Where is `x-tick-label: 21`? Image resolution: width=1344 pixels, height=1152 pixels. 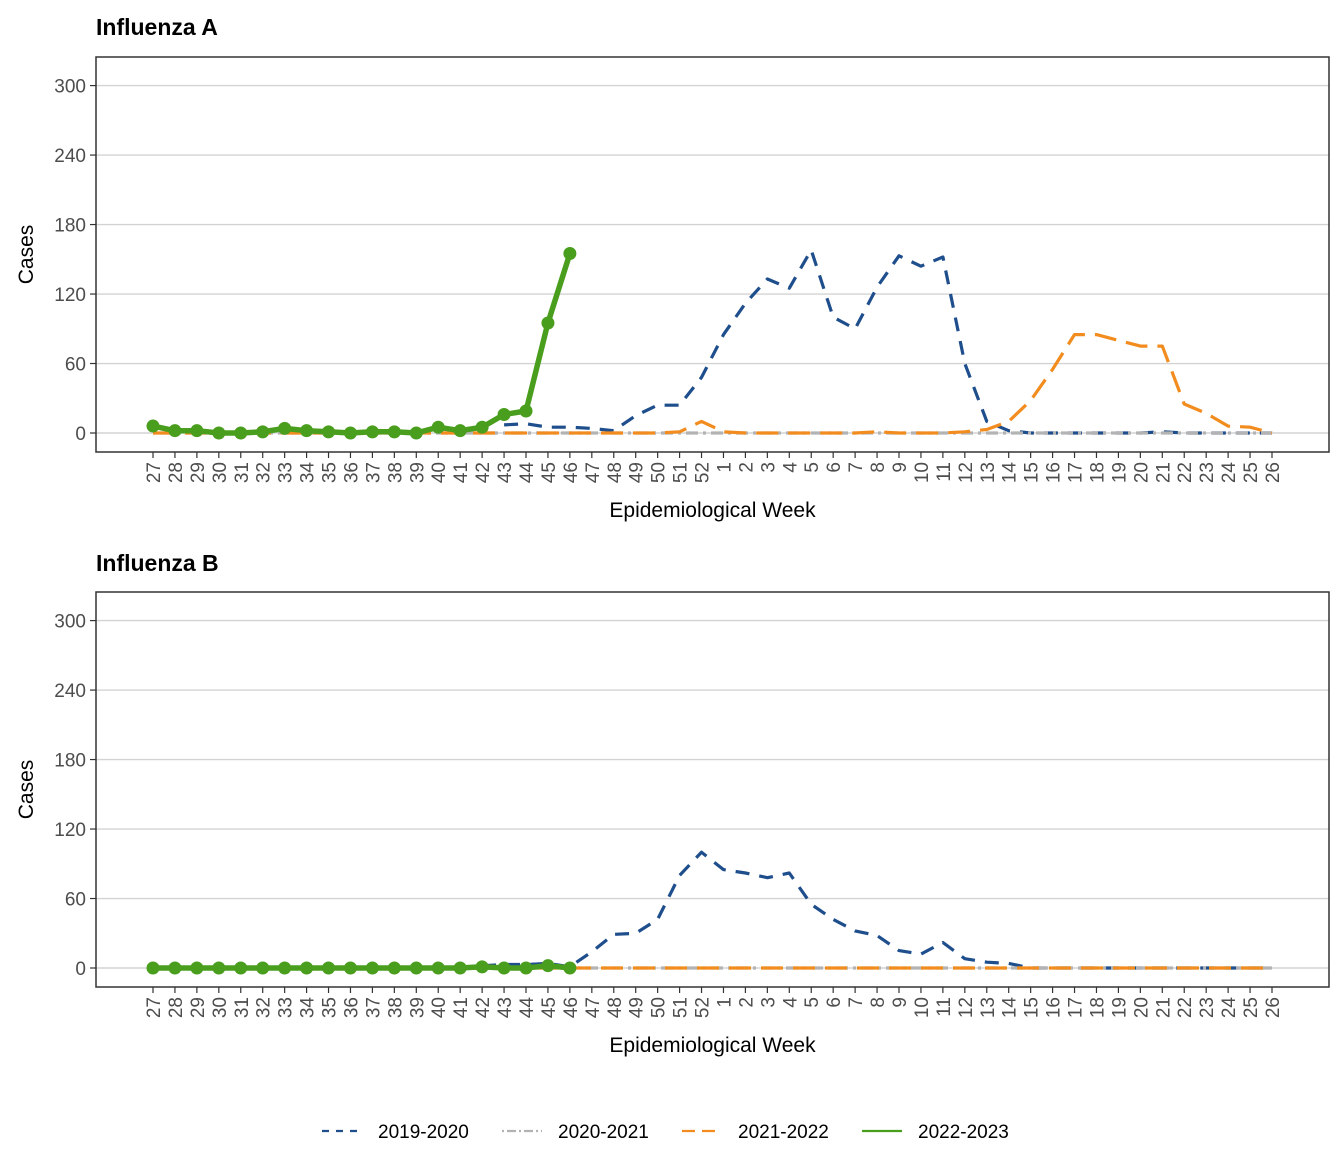 x-tick-label: 21 is located at coordinates (1163, 1007).